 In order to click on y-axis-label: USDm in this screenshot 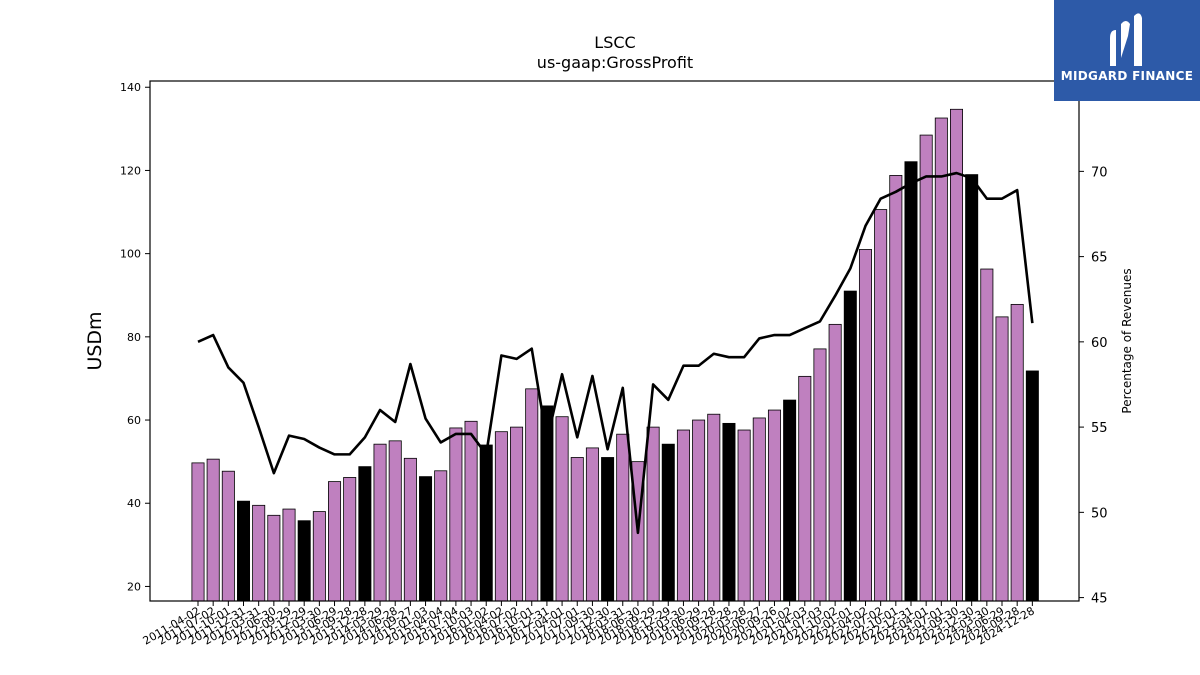, I will do `click(95, 340)`.